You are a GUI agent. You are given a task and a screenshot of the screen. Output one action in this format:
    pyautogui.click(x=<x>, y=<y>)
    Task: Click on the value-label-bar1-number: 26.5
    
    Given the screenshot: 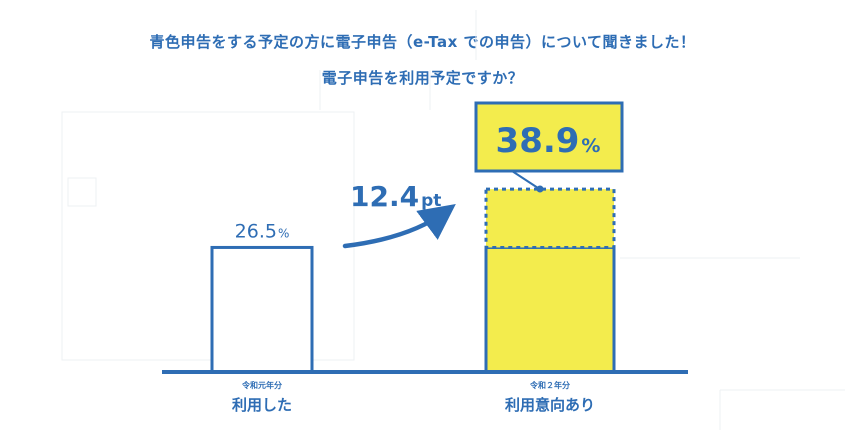 What is the action you would take?
    pyautogui.click(x=256, y=231)
    